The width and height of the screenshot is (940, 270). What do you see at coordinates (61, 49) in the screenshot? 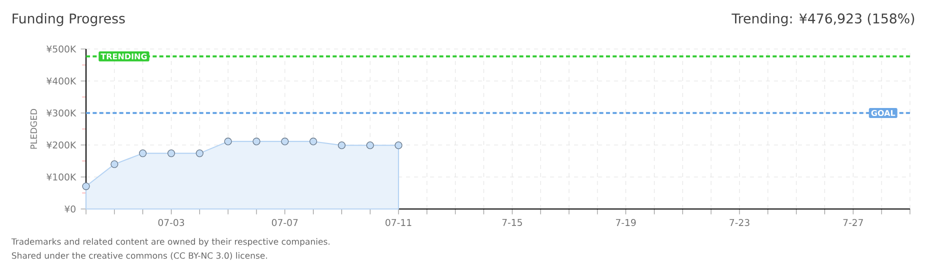
I see `y-tick-label: ¥500K` at bounding box center [61, 49].